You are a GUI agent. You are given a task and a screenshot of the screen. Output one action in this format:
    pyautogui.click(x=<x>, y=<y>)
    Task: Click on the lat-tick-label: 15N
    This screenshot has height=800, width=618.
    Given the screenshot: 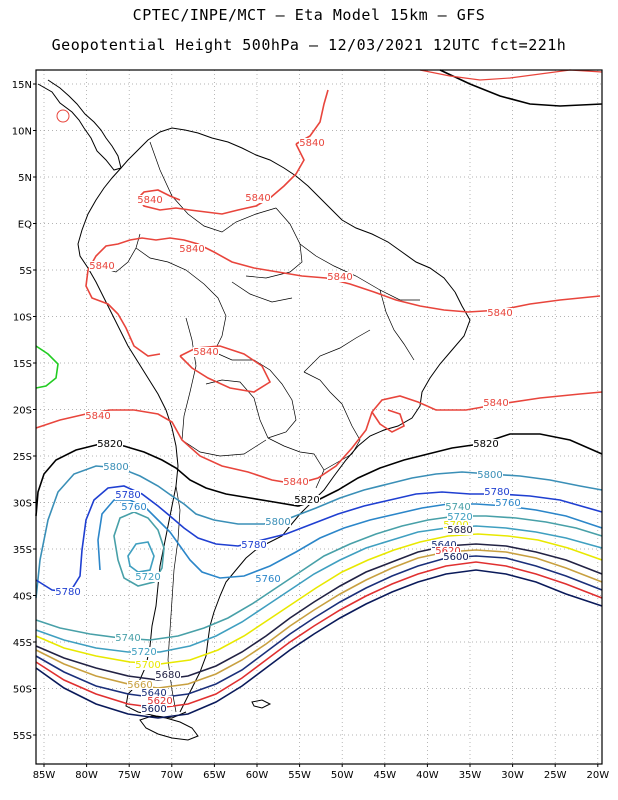 What is the action you would take?
    pyautogui.click(x=22, y=85)
    